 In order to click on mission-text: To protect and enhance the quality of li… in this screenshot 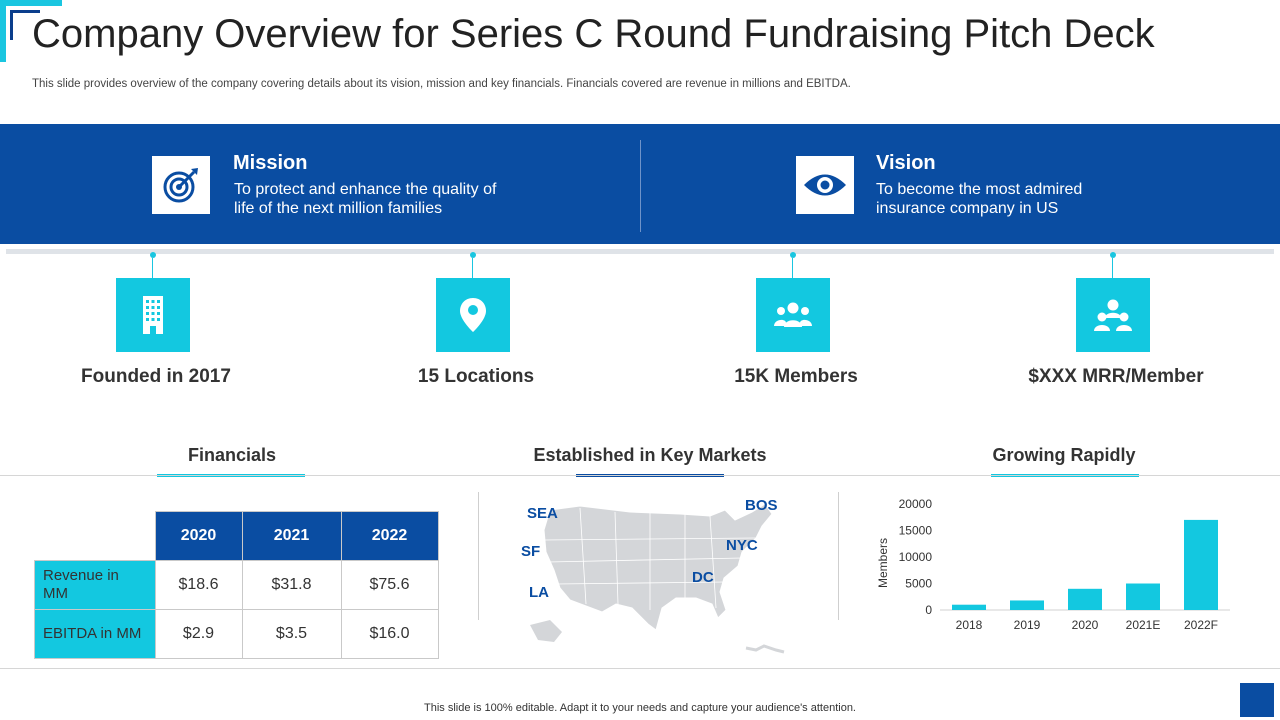, I will do `click(365, 199)`.